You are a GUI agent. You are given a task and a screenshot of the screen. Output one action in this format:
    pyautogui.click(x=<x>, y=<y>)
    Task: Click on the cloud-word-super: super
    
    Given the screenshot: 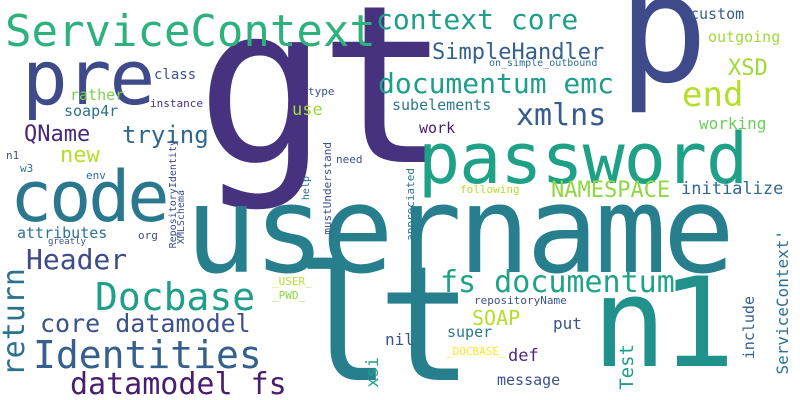 What is the action you would take?
    pyautogui.click(x=470, y=332)
    